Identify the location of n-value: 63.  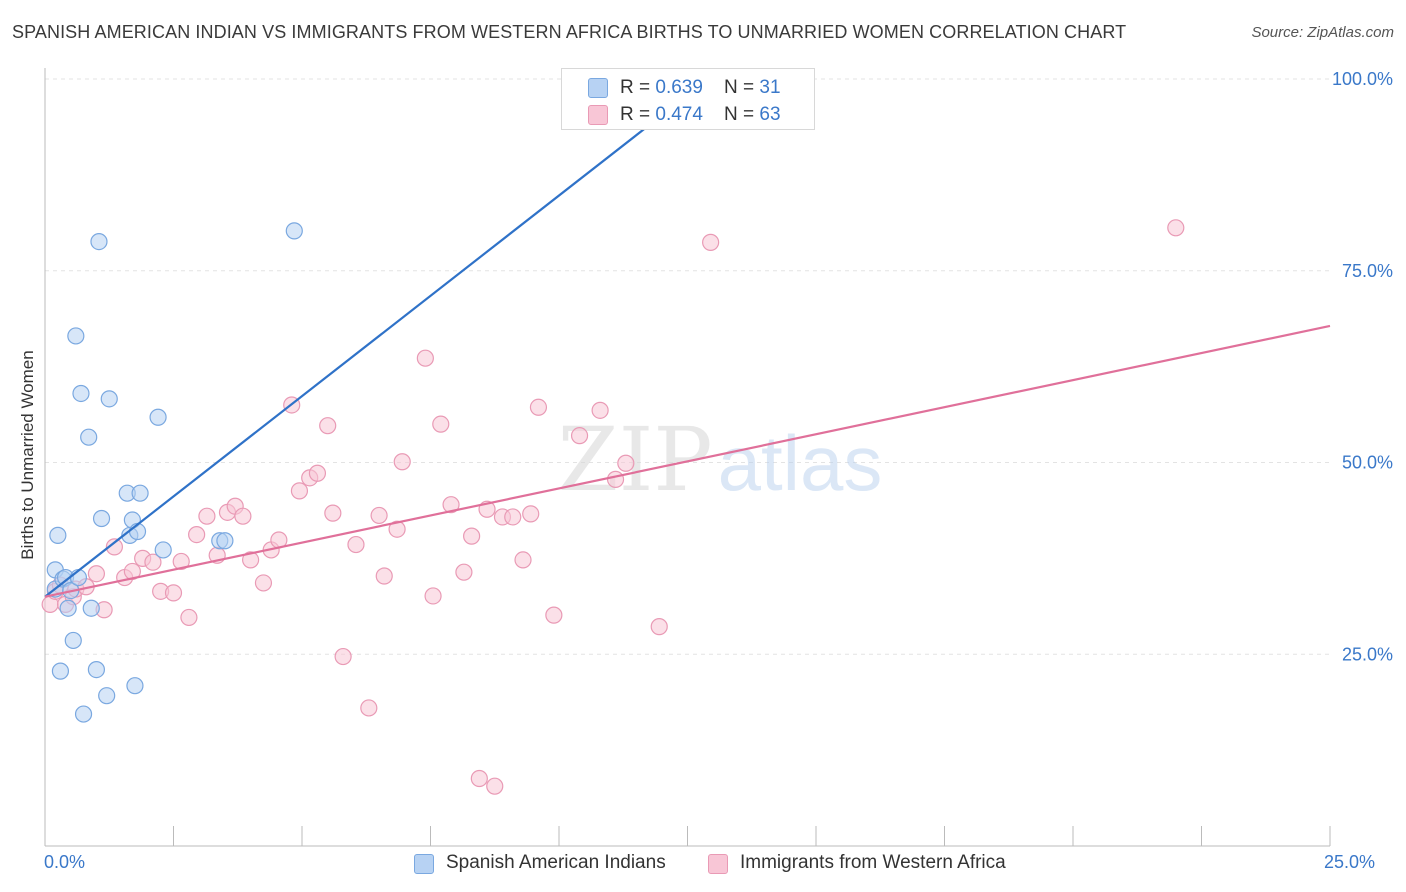
(770, 114).